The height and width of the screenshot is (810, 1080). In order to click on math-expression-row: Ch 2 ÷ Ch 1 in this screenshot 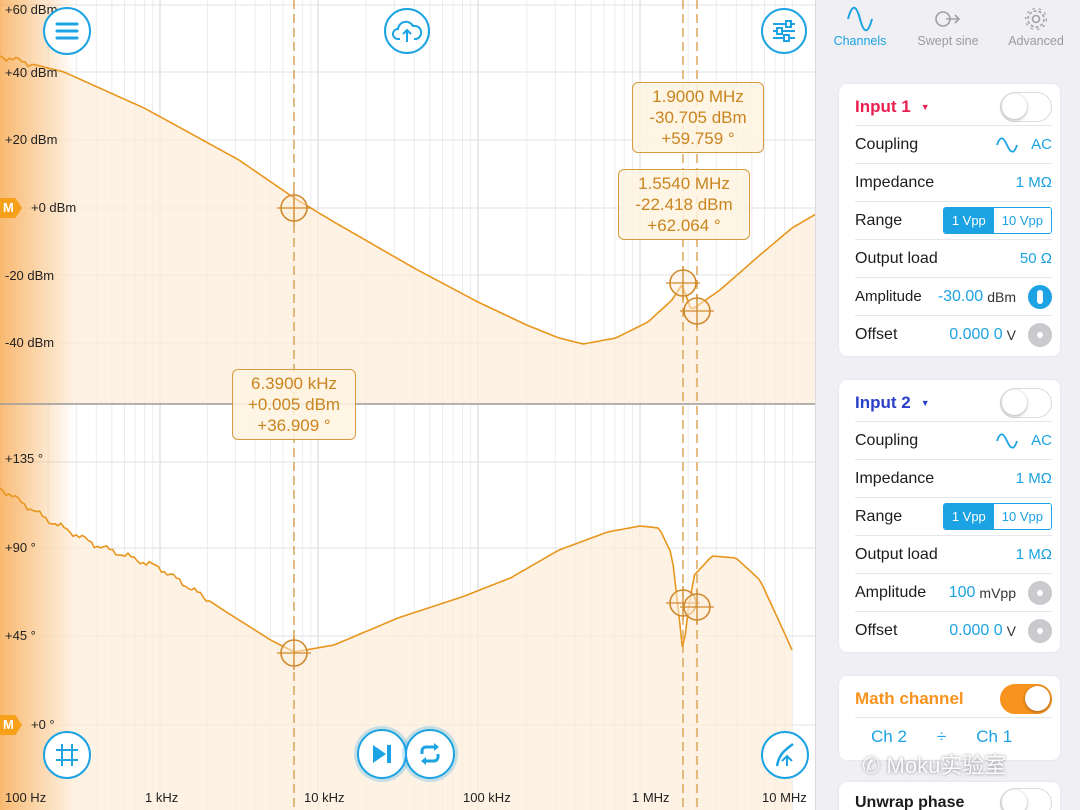, I will do `click(953, 737)`.